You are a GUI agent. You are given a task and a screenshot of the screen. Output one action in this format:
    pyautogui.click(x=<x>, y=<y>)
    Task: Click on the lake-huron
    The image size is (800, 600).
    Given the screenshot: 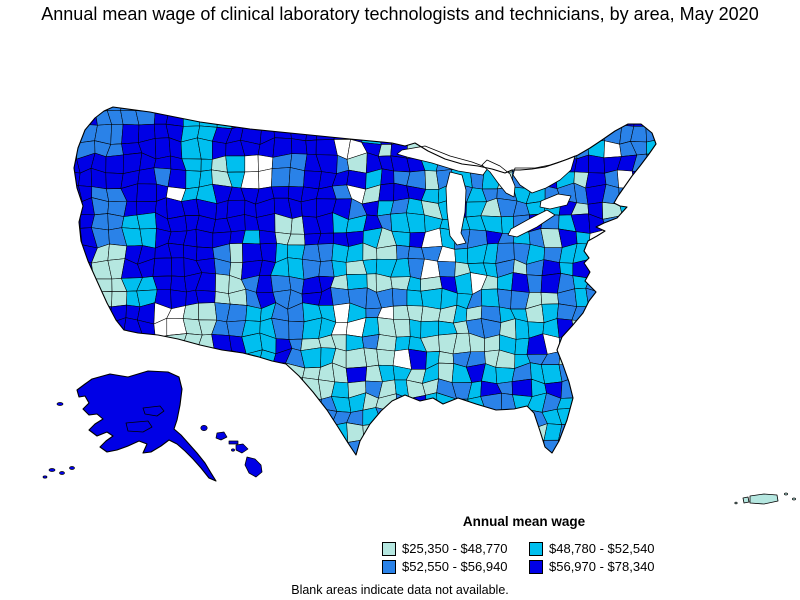 What is the action you would take?
    pyautogui.click(x=498, y=178)
    